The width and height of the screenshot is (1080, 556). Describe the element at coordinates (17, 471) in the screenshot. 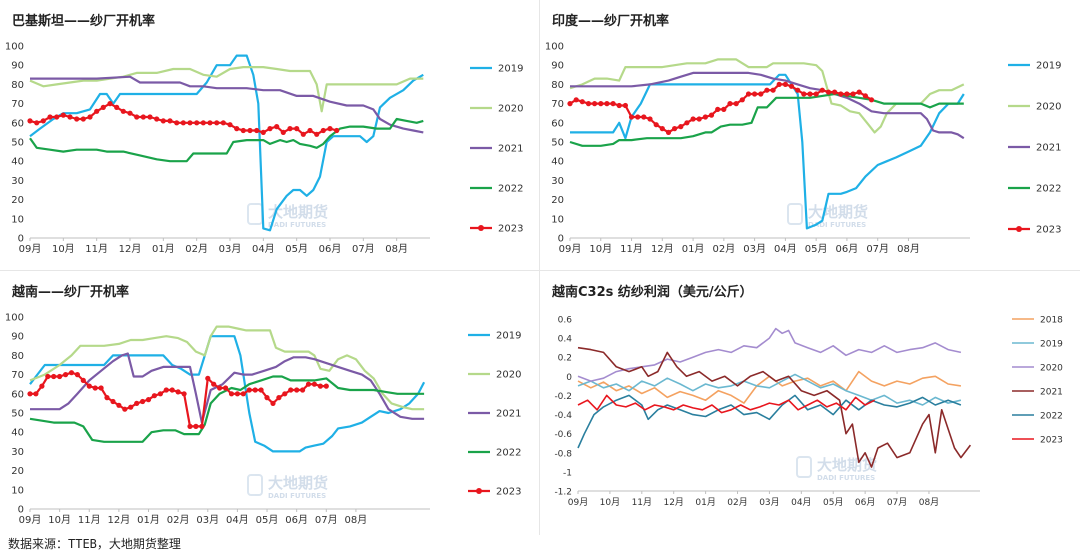

I see `y-tick-label: 20` at that location.